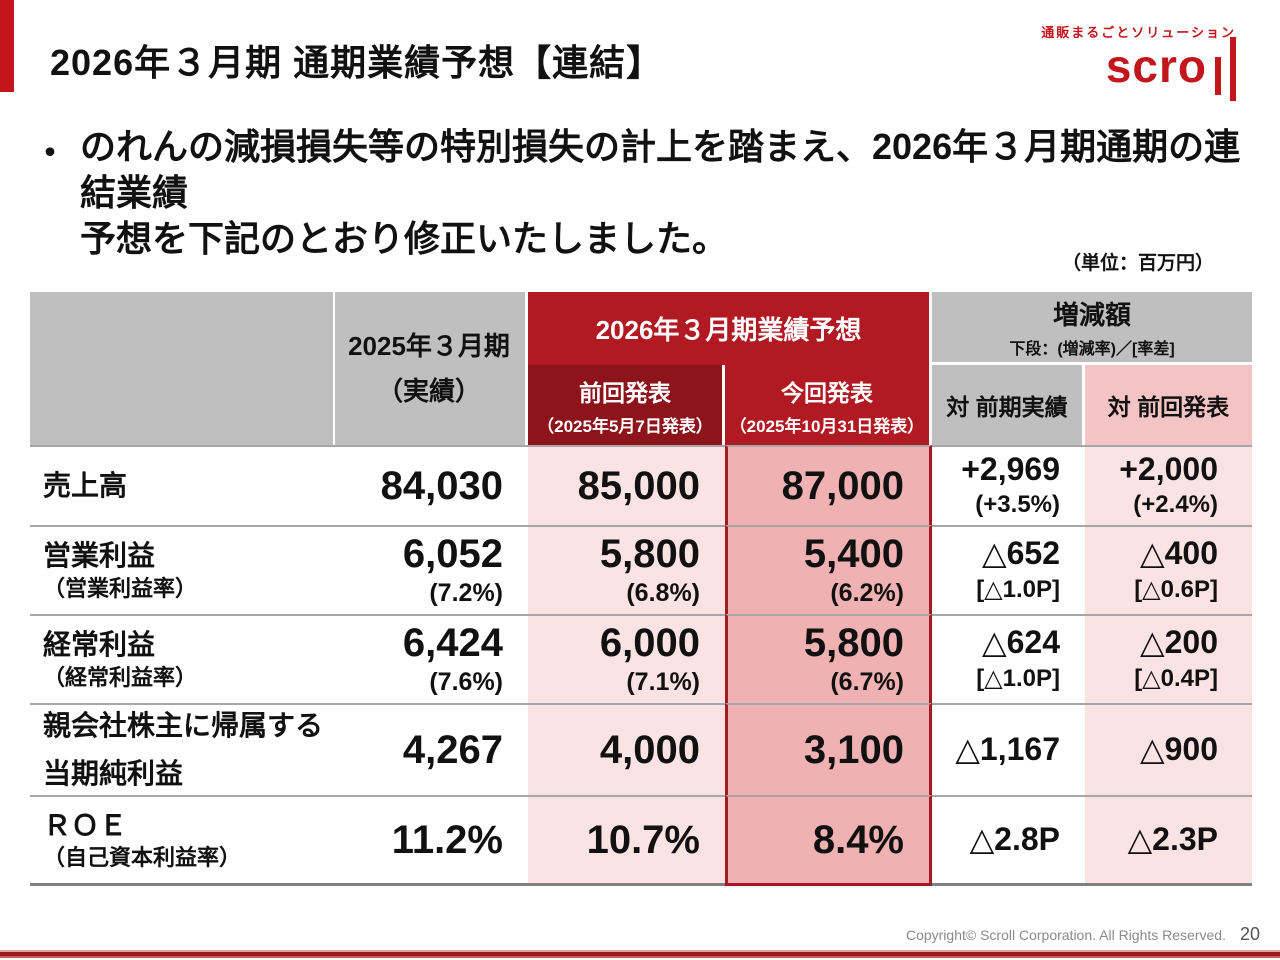  I want to click on cell-roe-vs-actual: △2.8P, so click(1008, 840).